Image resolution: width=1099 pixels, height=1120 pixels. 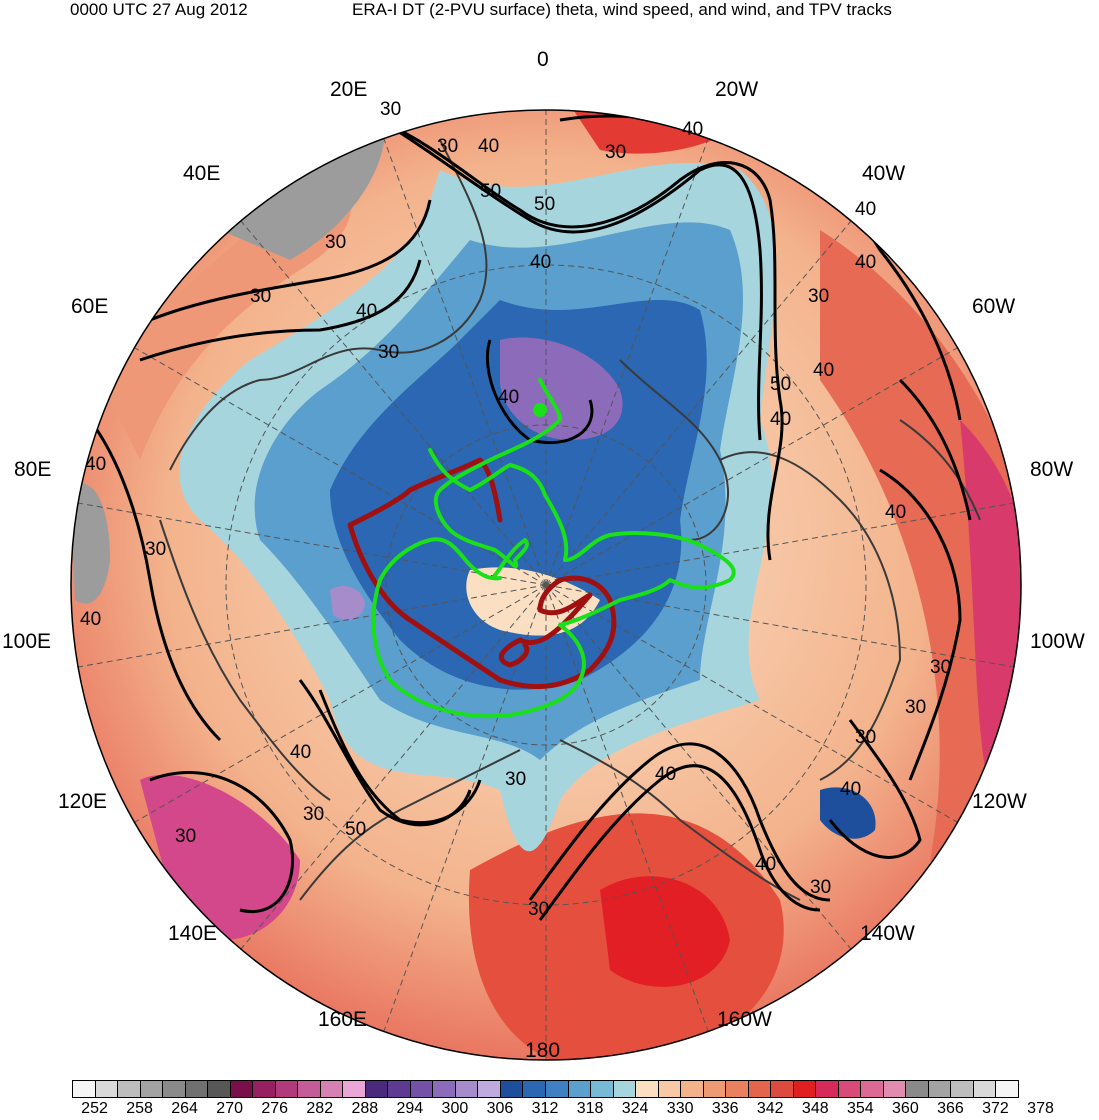 I want to click on lon-label-120e: 120E, so click(x=83, y=801).